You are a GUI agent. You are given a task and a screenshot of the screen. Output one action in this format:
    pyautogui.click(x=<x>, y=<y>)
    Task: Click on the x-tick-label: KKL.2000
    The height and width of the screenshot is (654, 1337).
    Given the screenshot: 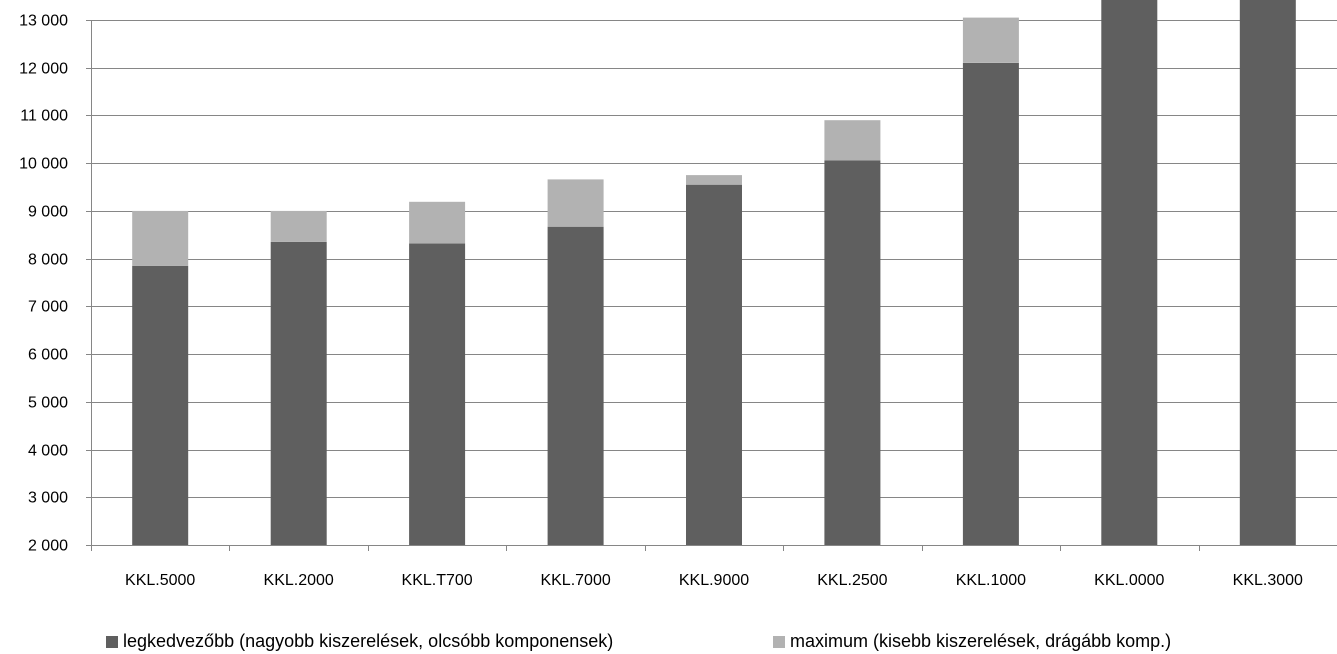 What is the action you would take?
    pyautogui.click(x=299, y=580)
    